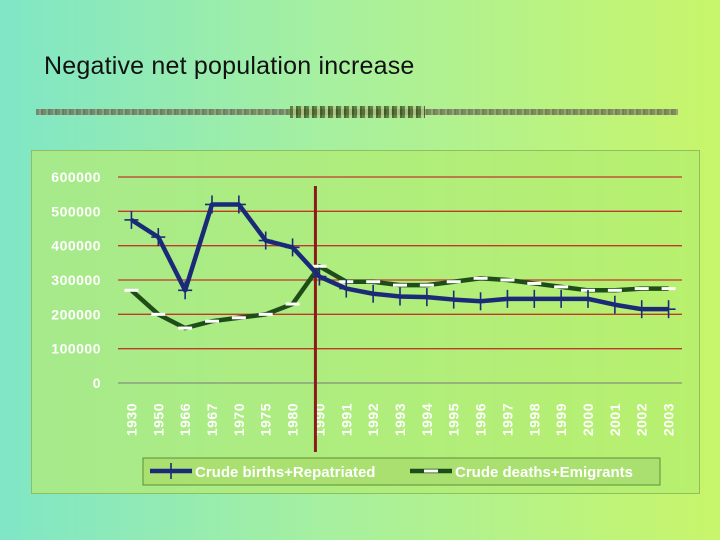 This screenshot has height=540, width=720. Describe the element at coordinates (642, 419) in the screenshot. I see `x-tick-label: 2002` at that location.